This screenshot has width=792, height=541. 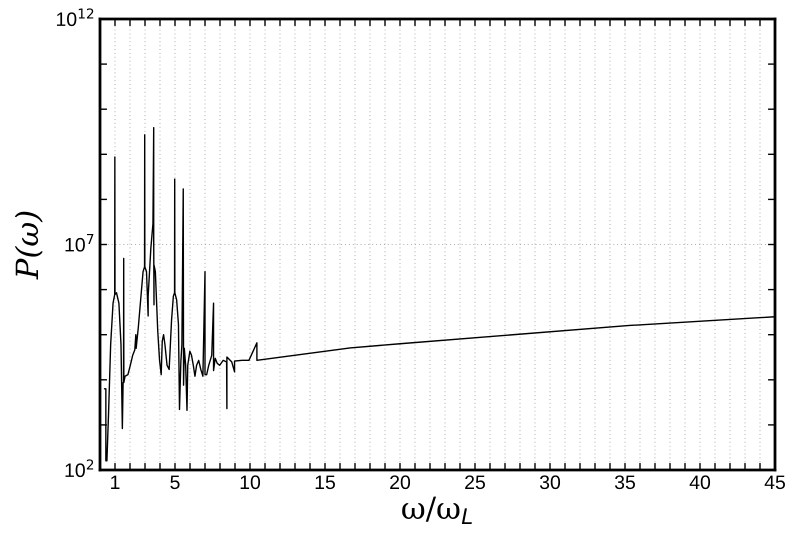 I want to click on x-tick-label: 5, so click(x=175, y=483).